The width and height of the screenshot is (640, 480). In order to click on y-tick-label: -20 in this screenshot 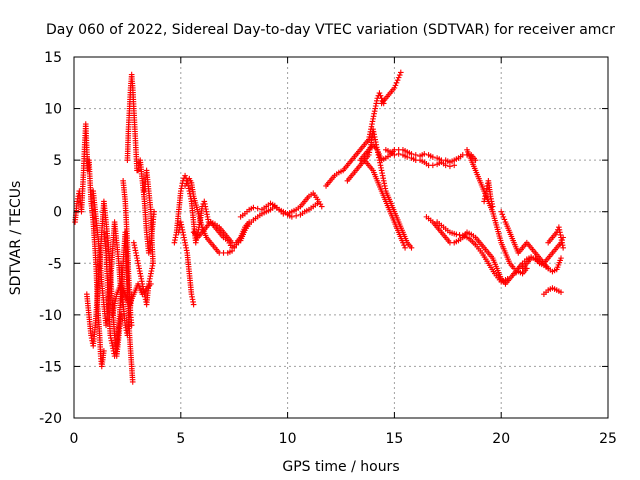, I will do `click(50, 419)`.